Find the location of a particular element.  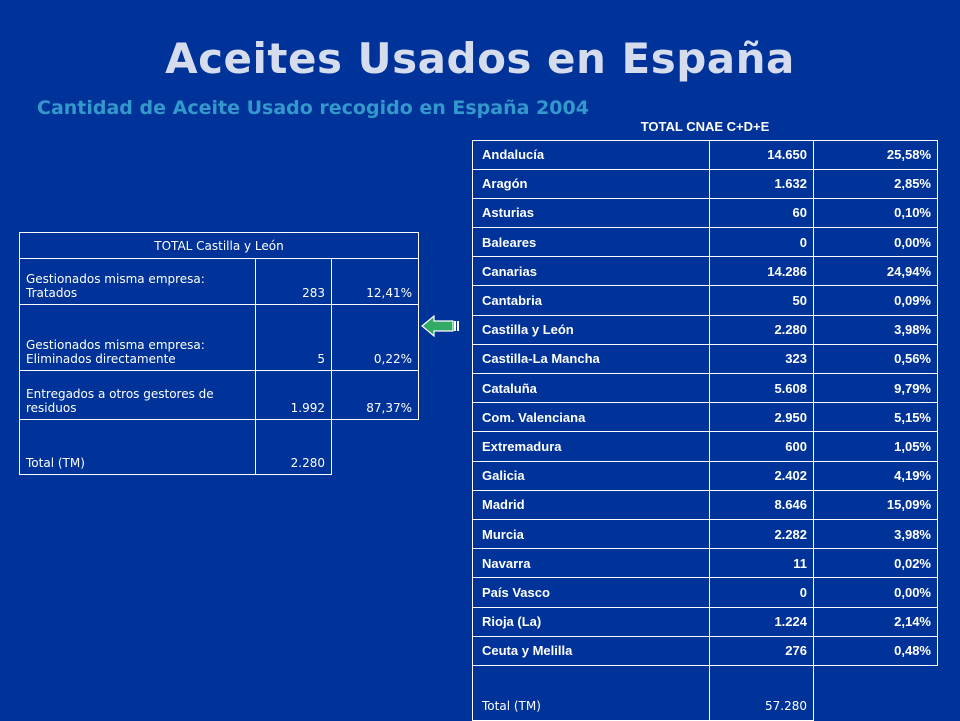

table-row-percent: 87,37% is located at coordinates (375, 395).